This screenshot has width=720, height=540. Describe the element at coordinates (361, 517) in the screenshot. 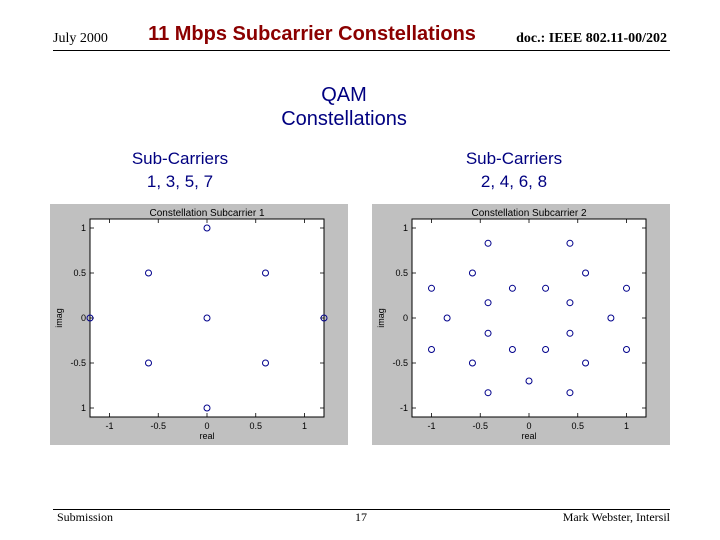

I see `page-number: 17` at that location.